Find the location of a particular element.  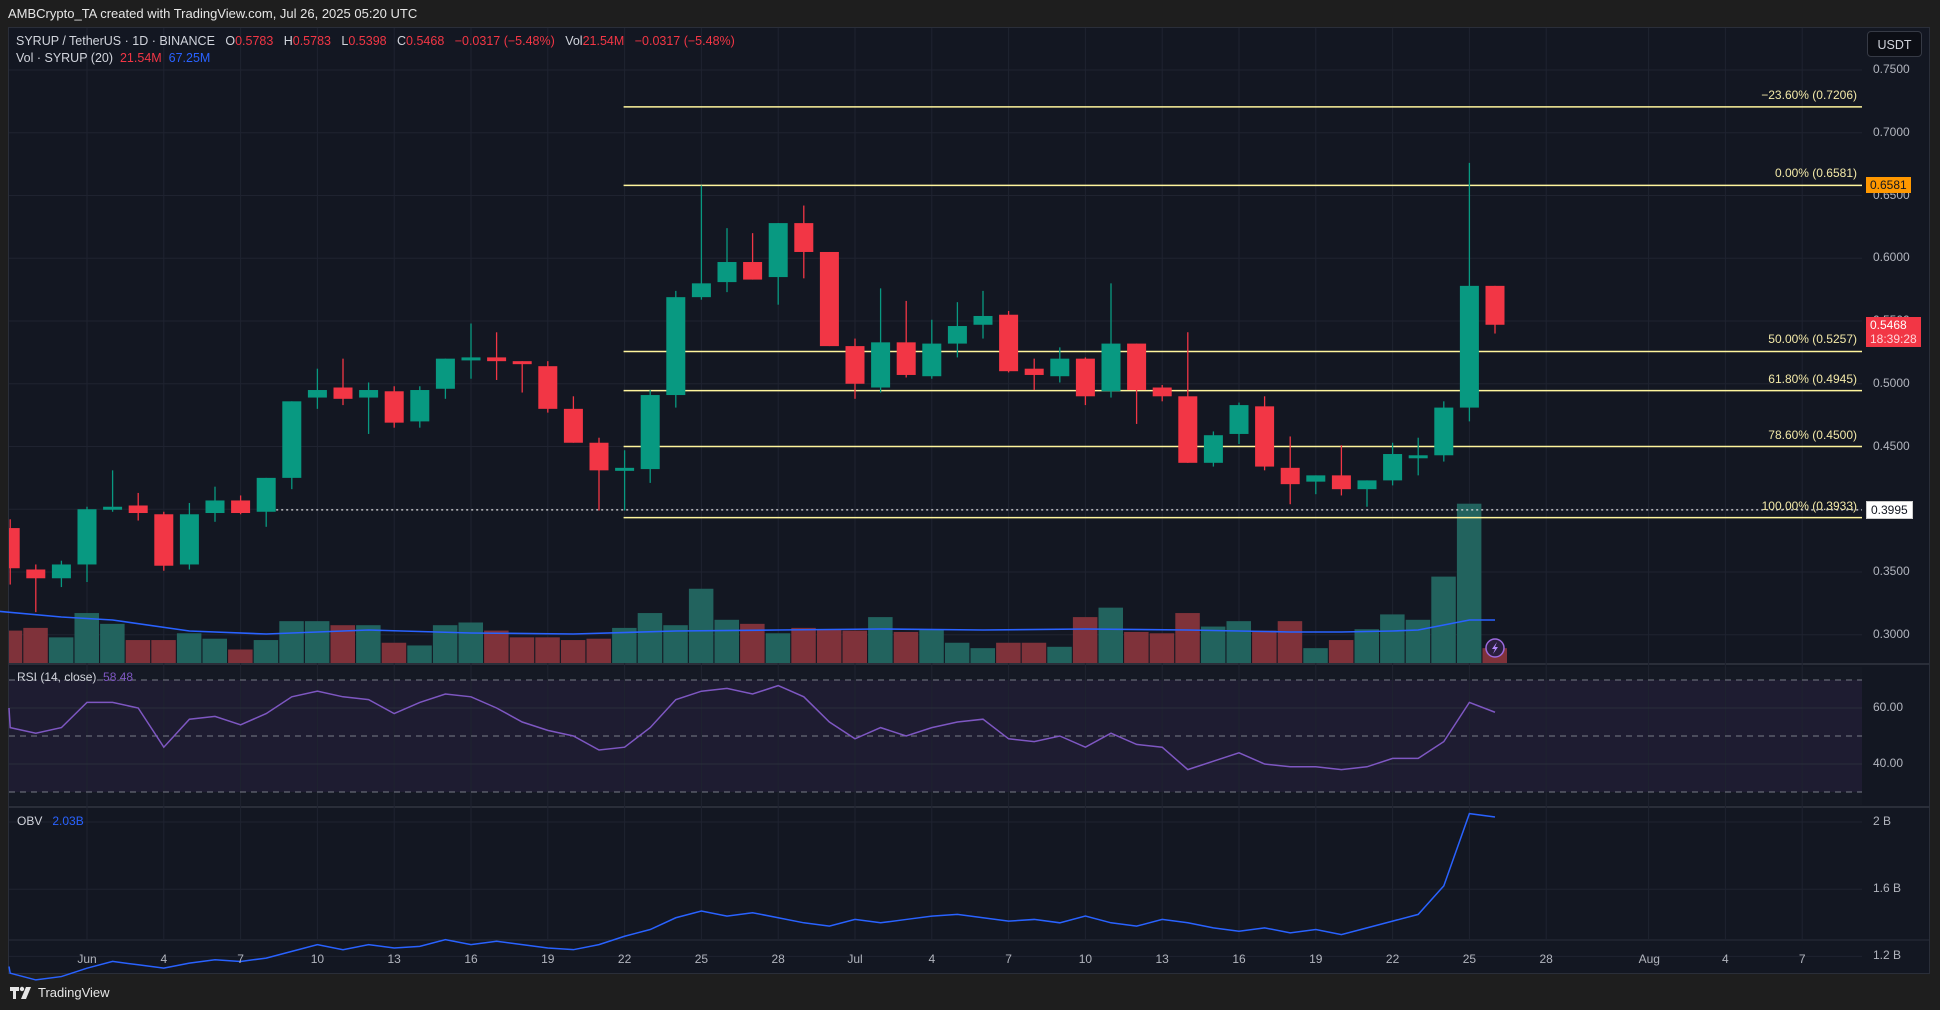

volume-ma-line is located at coordinates (747, 622).